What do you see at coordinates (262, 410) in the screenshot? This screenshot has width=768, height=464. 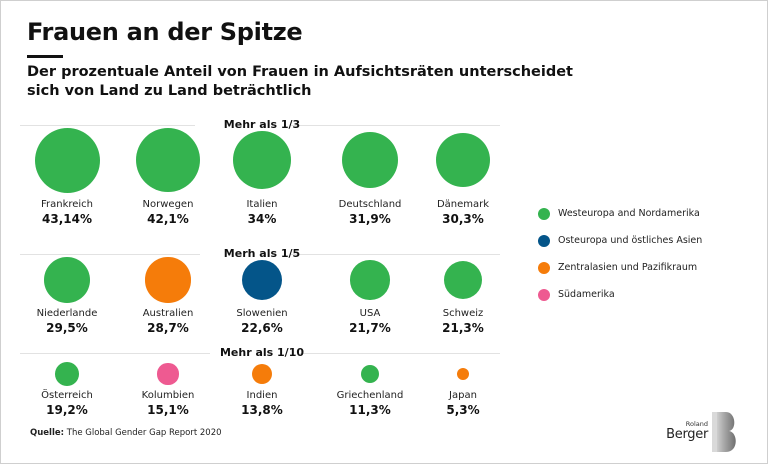 I see `value-label: 13,8%` at bounding box center [262, 410].